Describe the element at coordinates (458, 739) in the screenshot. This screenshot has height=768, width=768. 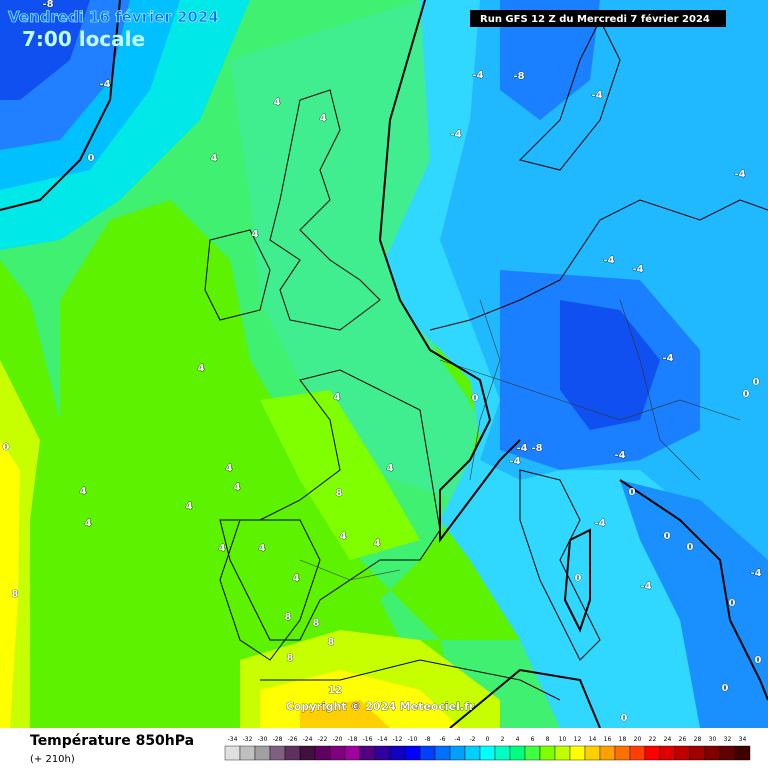
I see `scale-label: -4` at that location.